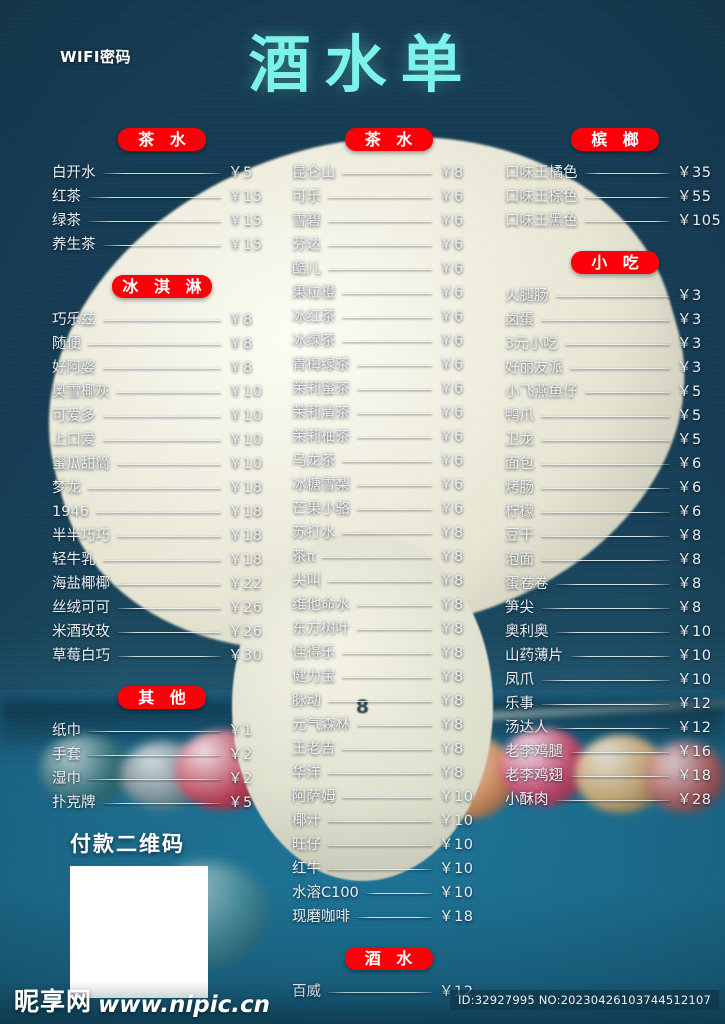 Image resolution: width=725 pixels, height=1024 pixels. Describe the element at coordinates (615, 262) in the screenshot. I see `section-badge-snacks: 小 吃` at that location.